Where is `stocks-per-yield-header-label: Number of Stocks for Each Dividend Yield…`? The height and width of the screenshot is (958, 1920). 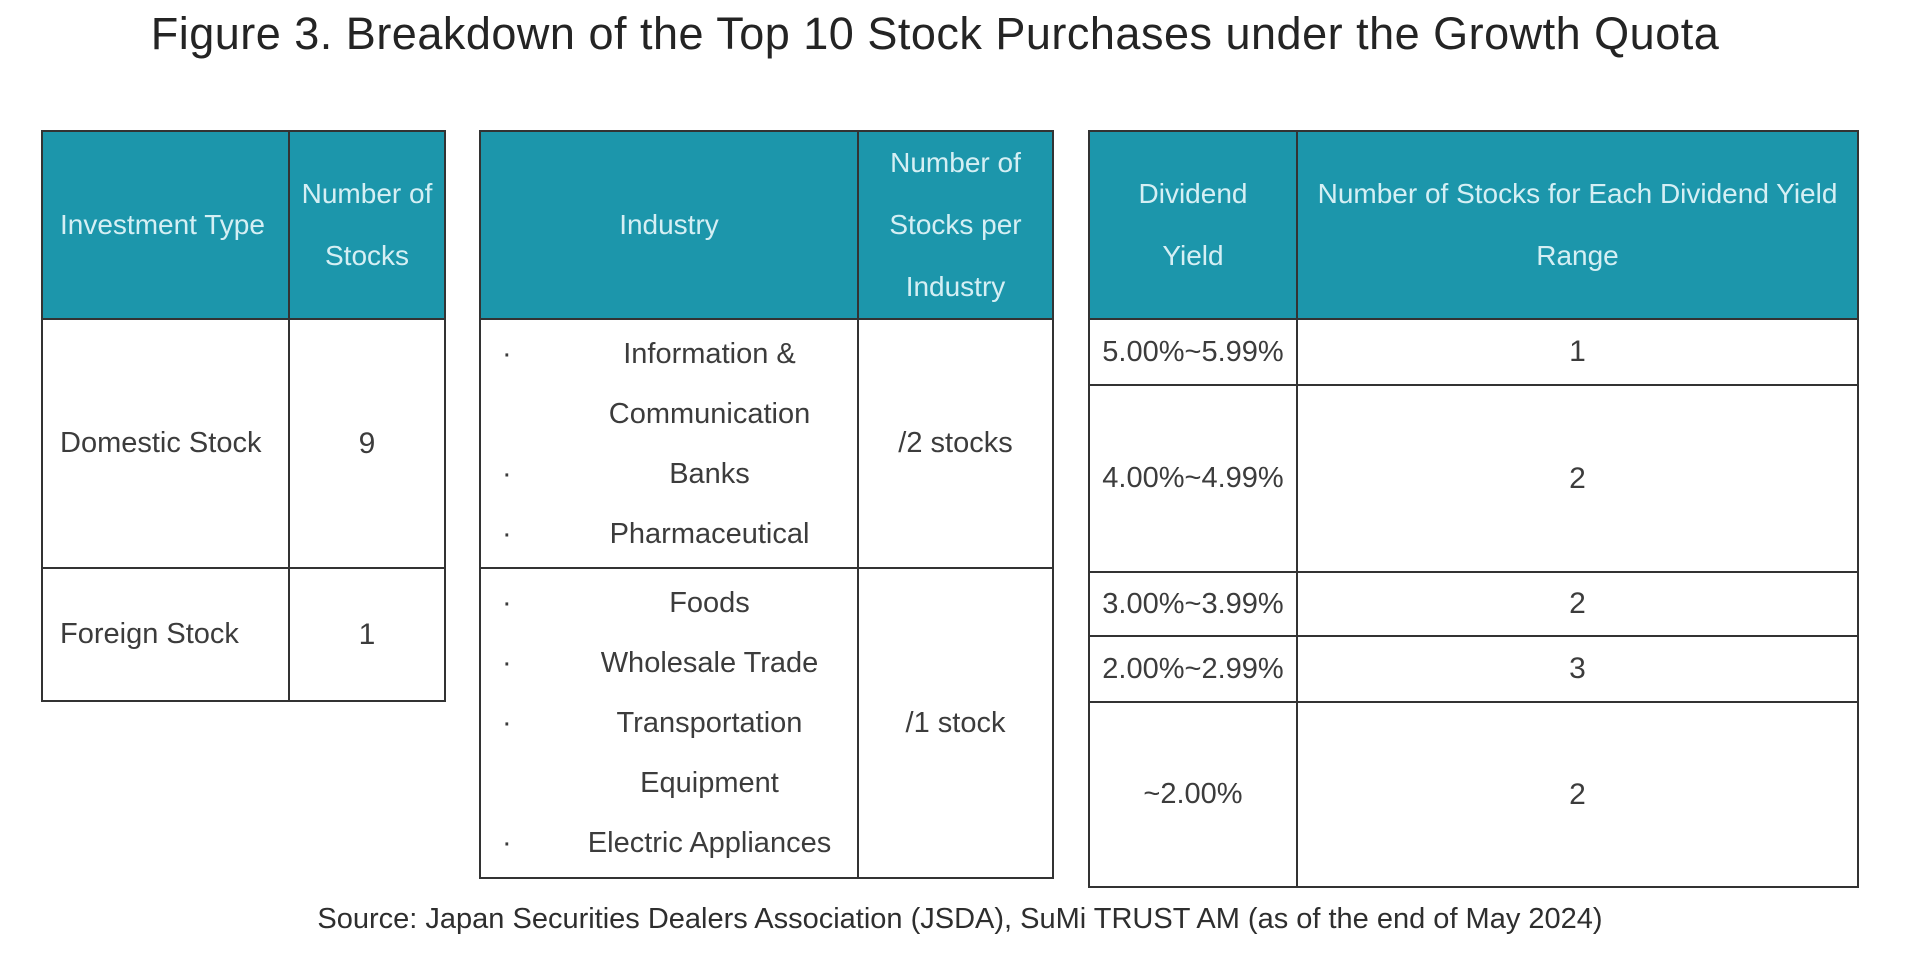
stocks-per-yield-header-label: Number of Stocks for Each Dividend Yield… is located at coordinates (1577, 224).